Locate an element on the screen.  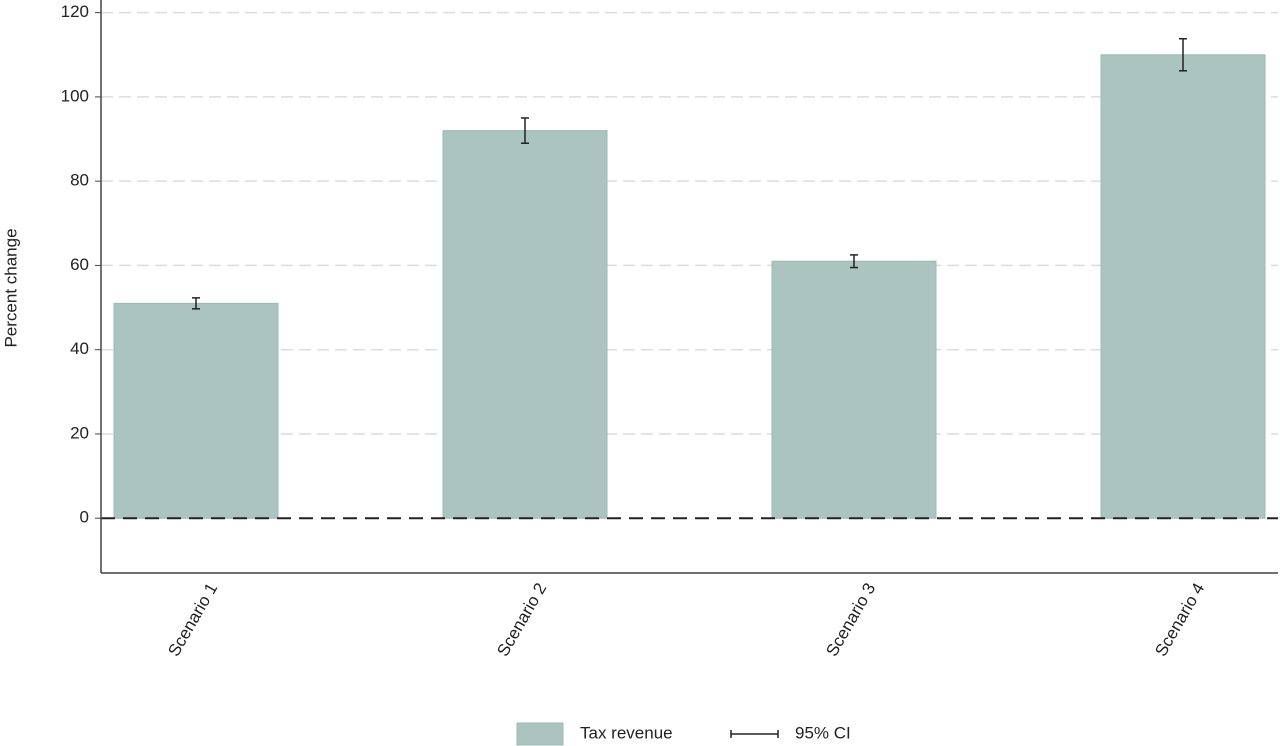
x-tick-label: Scenario 4 is located at coordinates (1179, 620).